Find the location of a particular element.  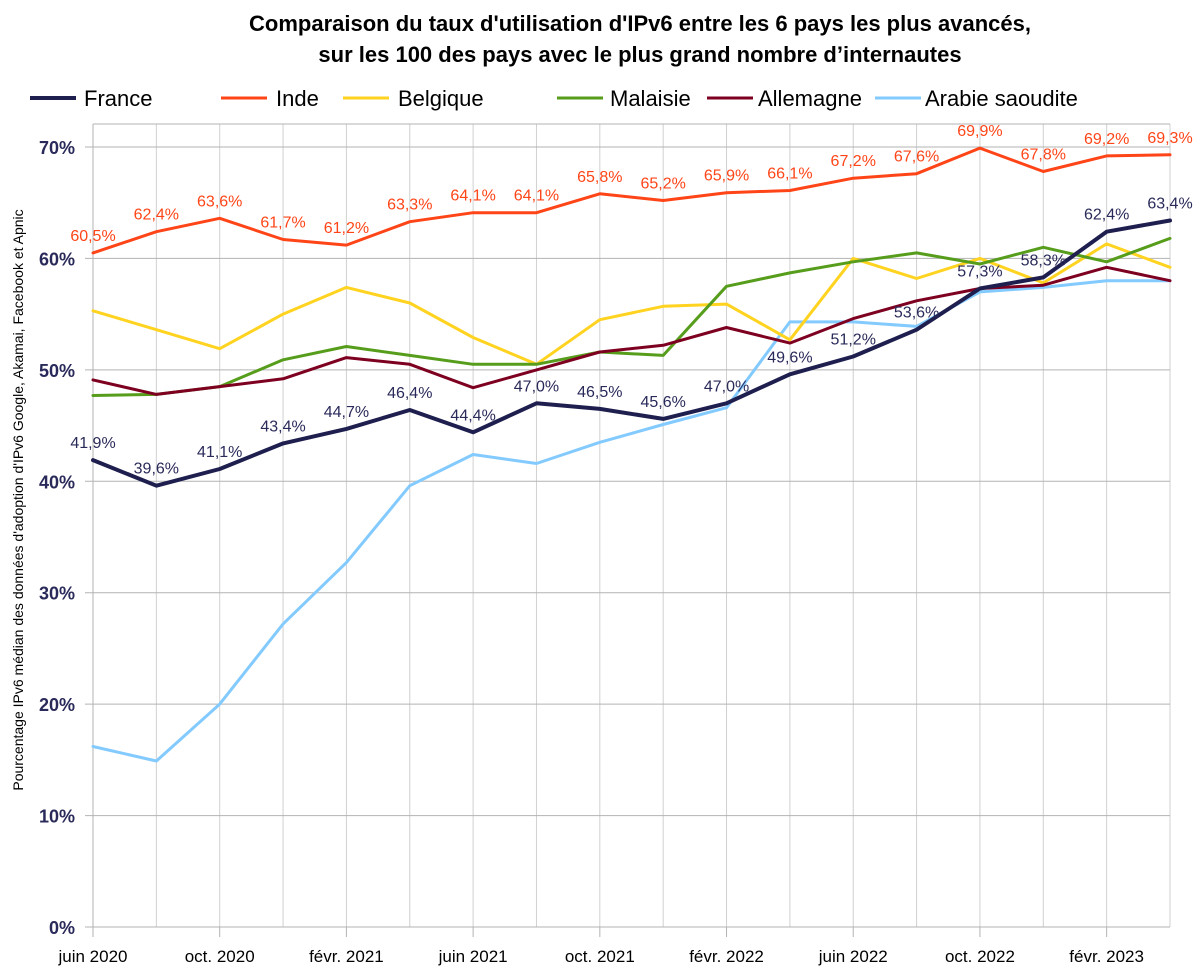

data-label-inde: 69,2% is located at coordinates (1106, 139).